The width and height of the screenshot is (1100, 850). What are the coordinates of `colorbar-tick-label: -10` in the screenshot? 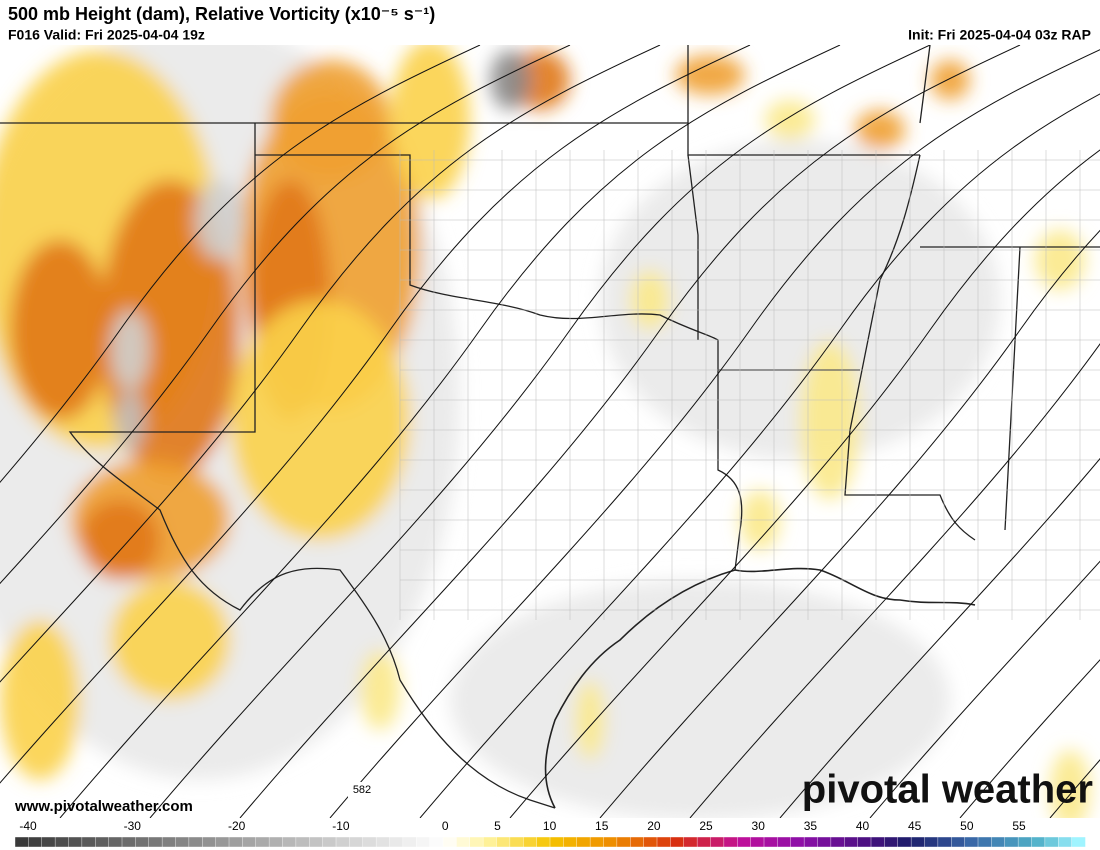 It's located at (341, 826).